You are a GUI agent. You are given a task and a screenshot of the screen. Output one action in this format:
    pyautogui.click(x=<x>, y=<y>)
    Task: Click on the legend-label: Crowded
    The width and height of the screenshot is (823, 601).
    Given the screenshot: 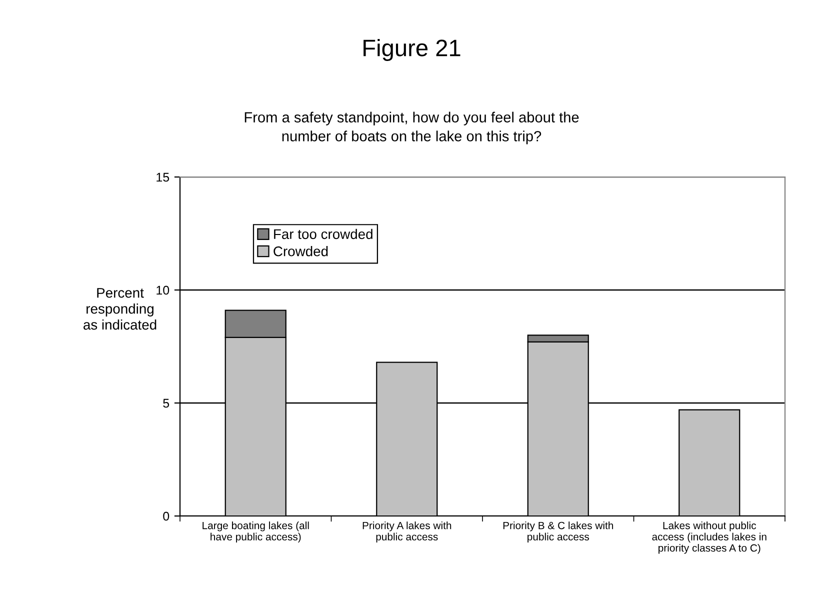 What is the action you would take?
    pyautogui.click(x=301, y=251)
    